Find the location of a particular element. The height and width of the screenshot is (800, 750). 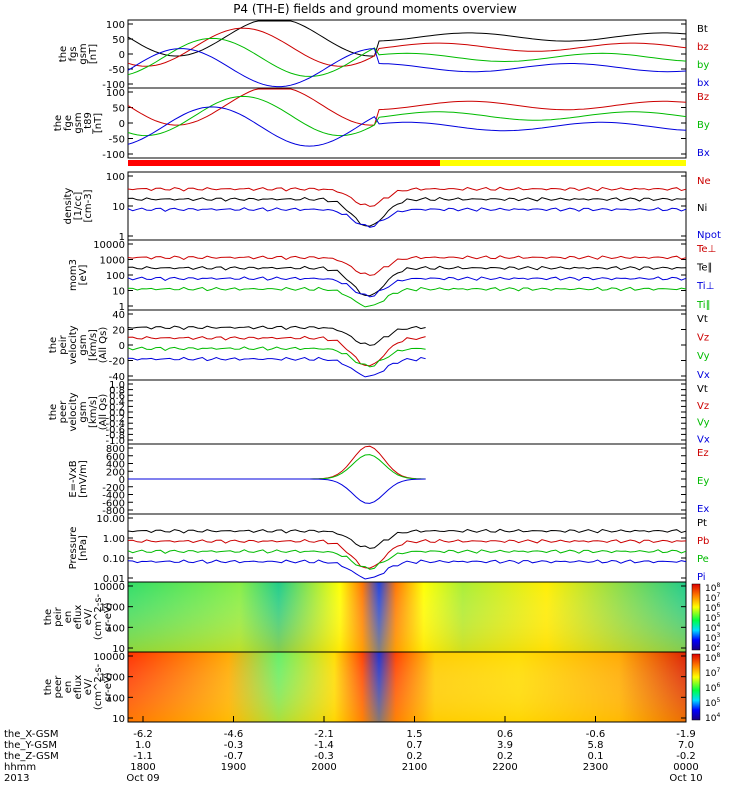

y-tick-label: 0.0 is located at coordinates (117, 413).